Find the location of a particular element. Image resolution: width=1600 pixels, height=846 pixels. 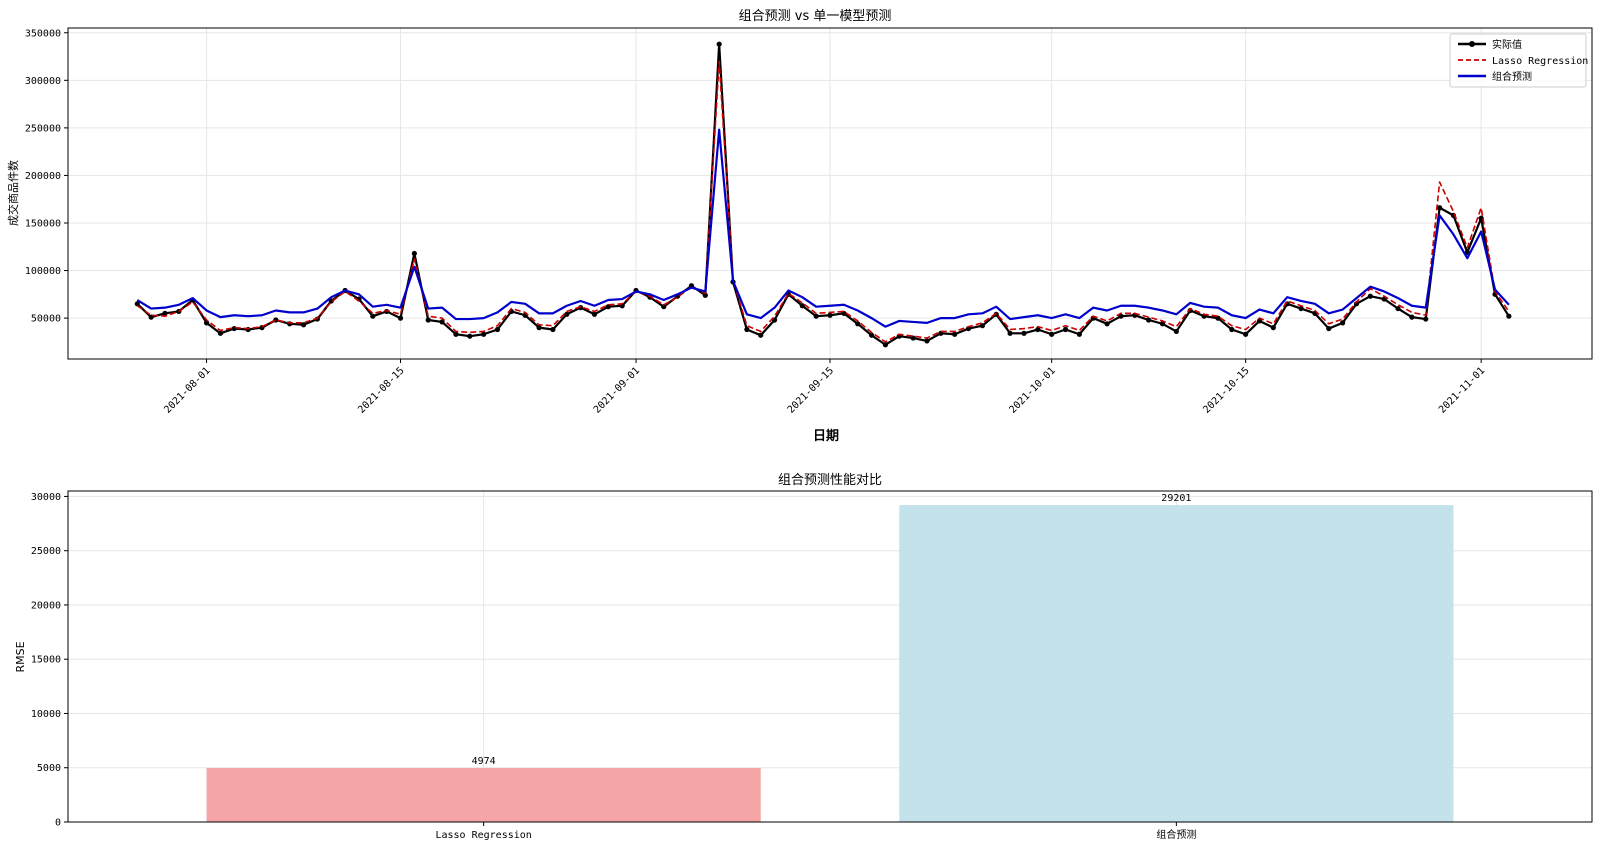

bar-chart-y-ticks: 0 5000 10000 15000 20000 25000 30000 is located at coordinates (49, 660).